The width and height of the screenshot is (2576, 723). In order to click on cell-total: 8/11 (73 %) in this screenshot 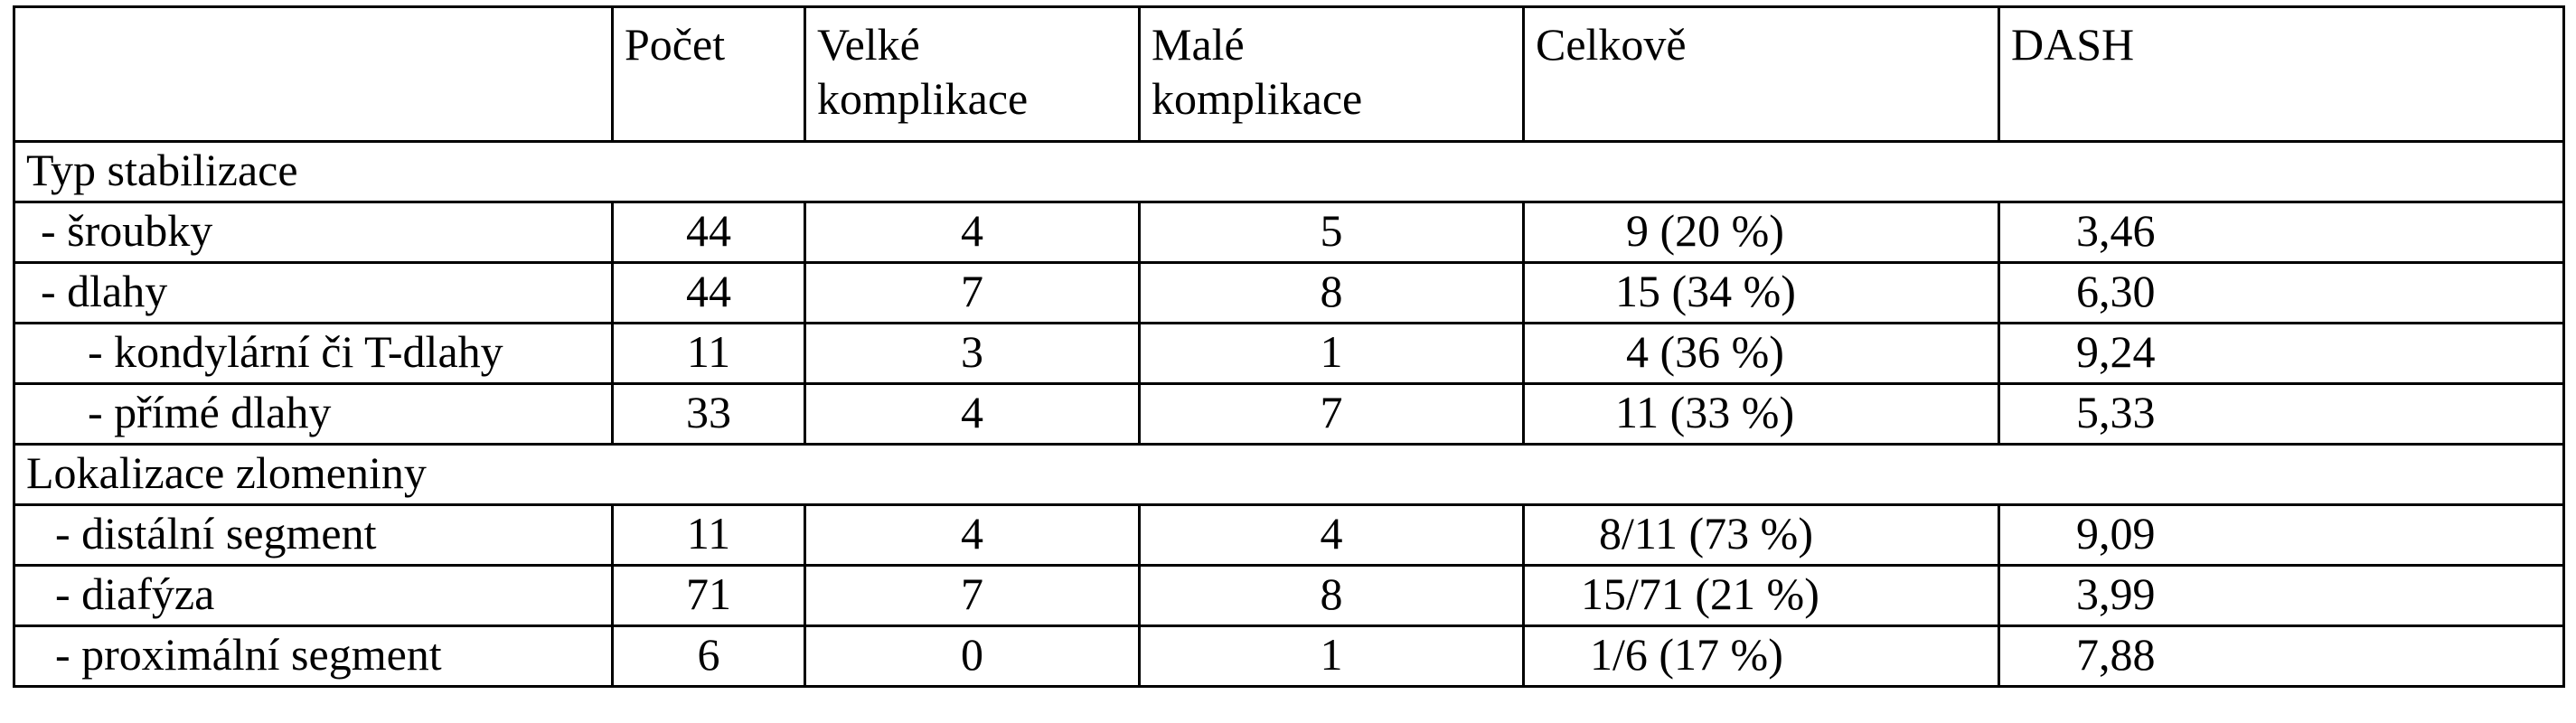, I will do `click(1761, 535)`.